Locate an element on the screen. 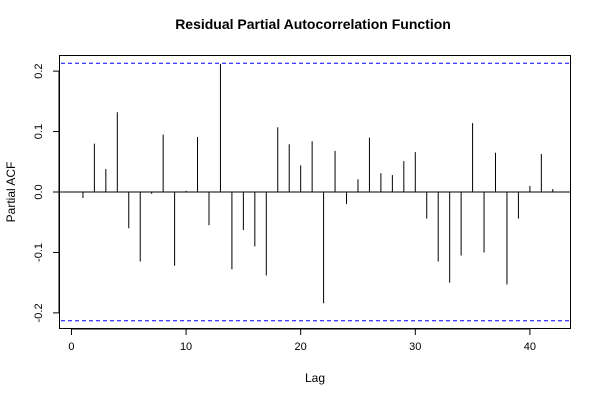  x-tick-label: 0 is located at coordinates (71, 347).